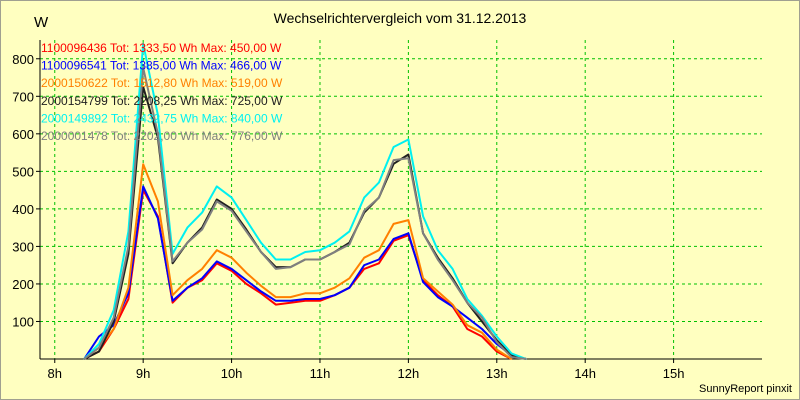  What do you see at coordinates (320, 373) in the screenshot?
I see `x-tick-label: 11h` at bounding box center [320, 373].